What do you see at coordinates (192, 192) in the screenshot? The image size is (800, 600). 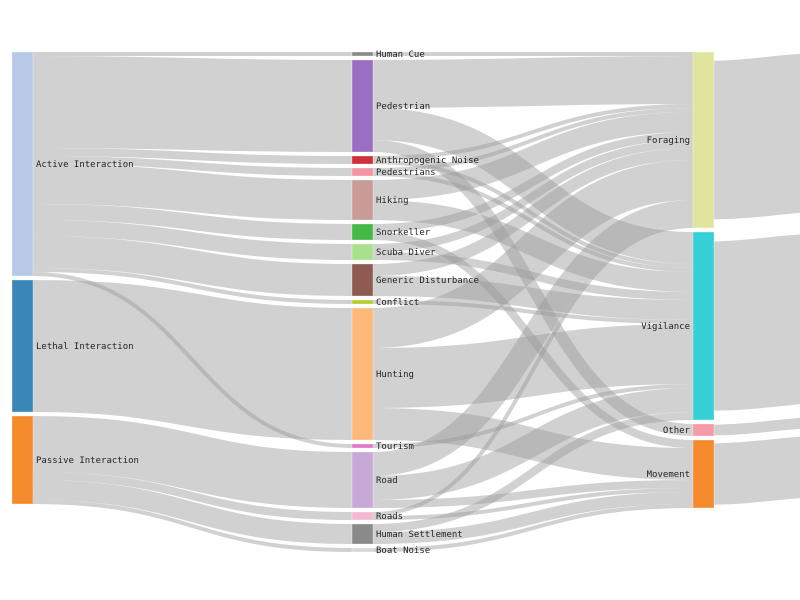 I see `link-active-hiking` at bounding box center [192, 192].